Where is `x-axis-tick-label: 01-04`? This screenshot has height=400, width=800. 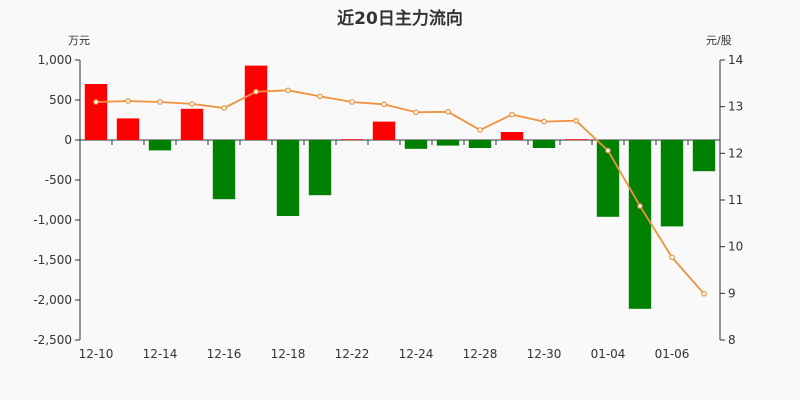 x-axis-tick-label: 01-04 is located at coordinates (608, 354).